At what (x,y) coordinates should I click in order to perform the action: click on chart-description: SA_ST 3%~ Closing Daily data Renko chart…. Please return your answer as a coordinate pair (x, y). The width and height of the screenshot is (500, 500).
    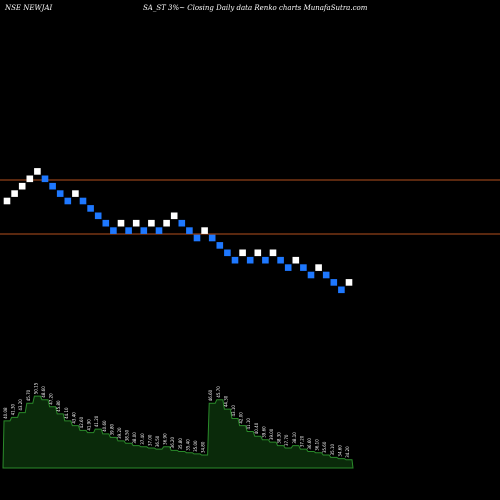
    Looking at the image, I should click on (255, 8).